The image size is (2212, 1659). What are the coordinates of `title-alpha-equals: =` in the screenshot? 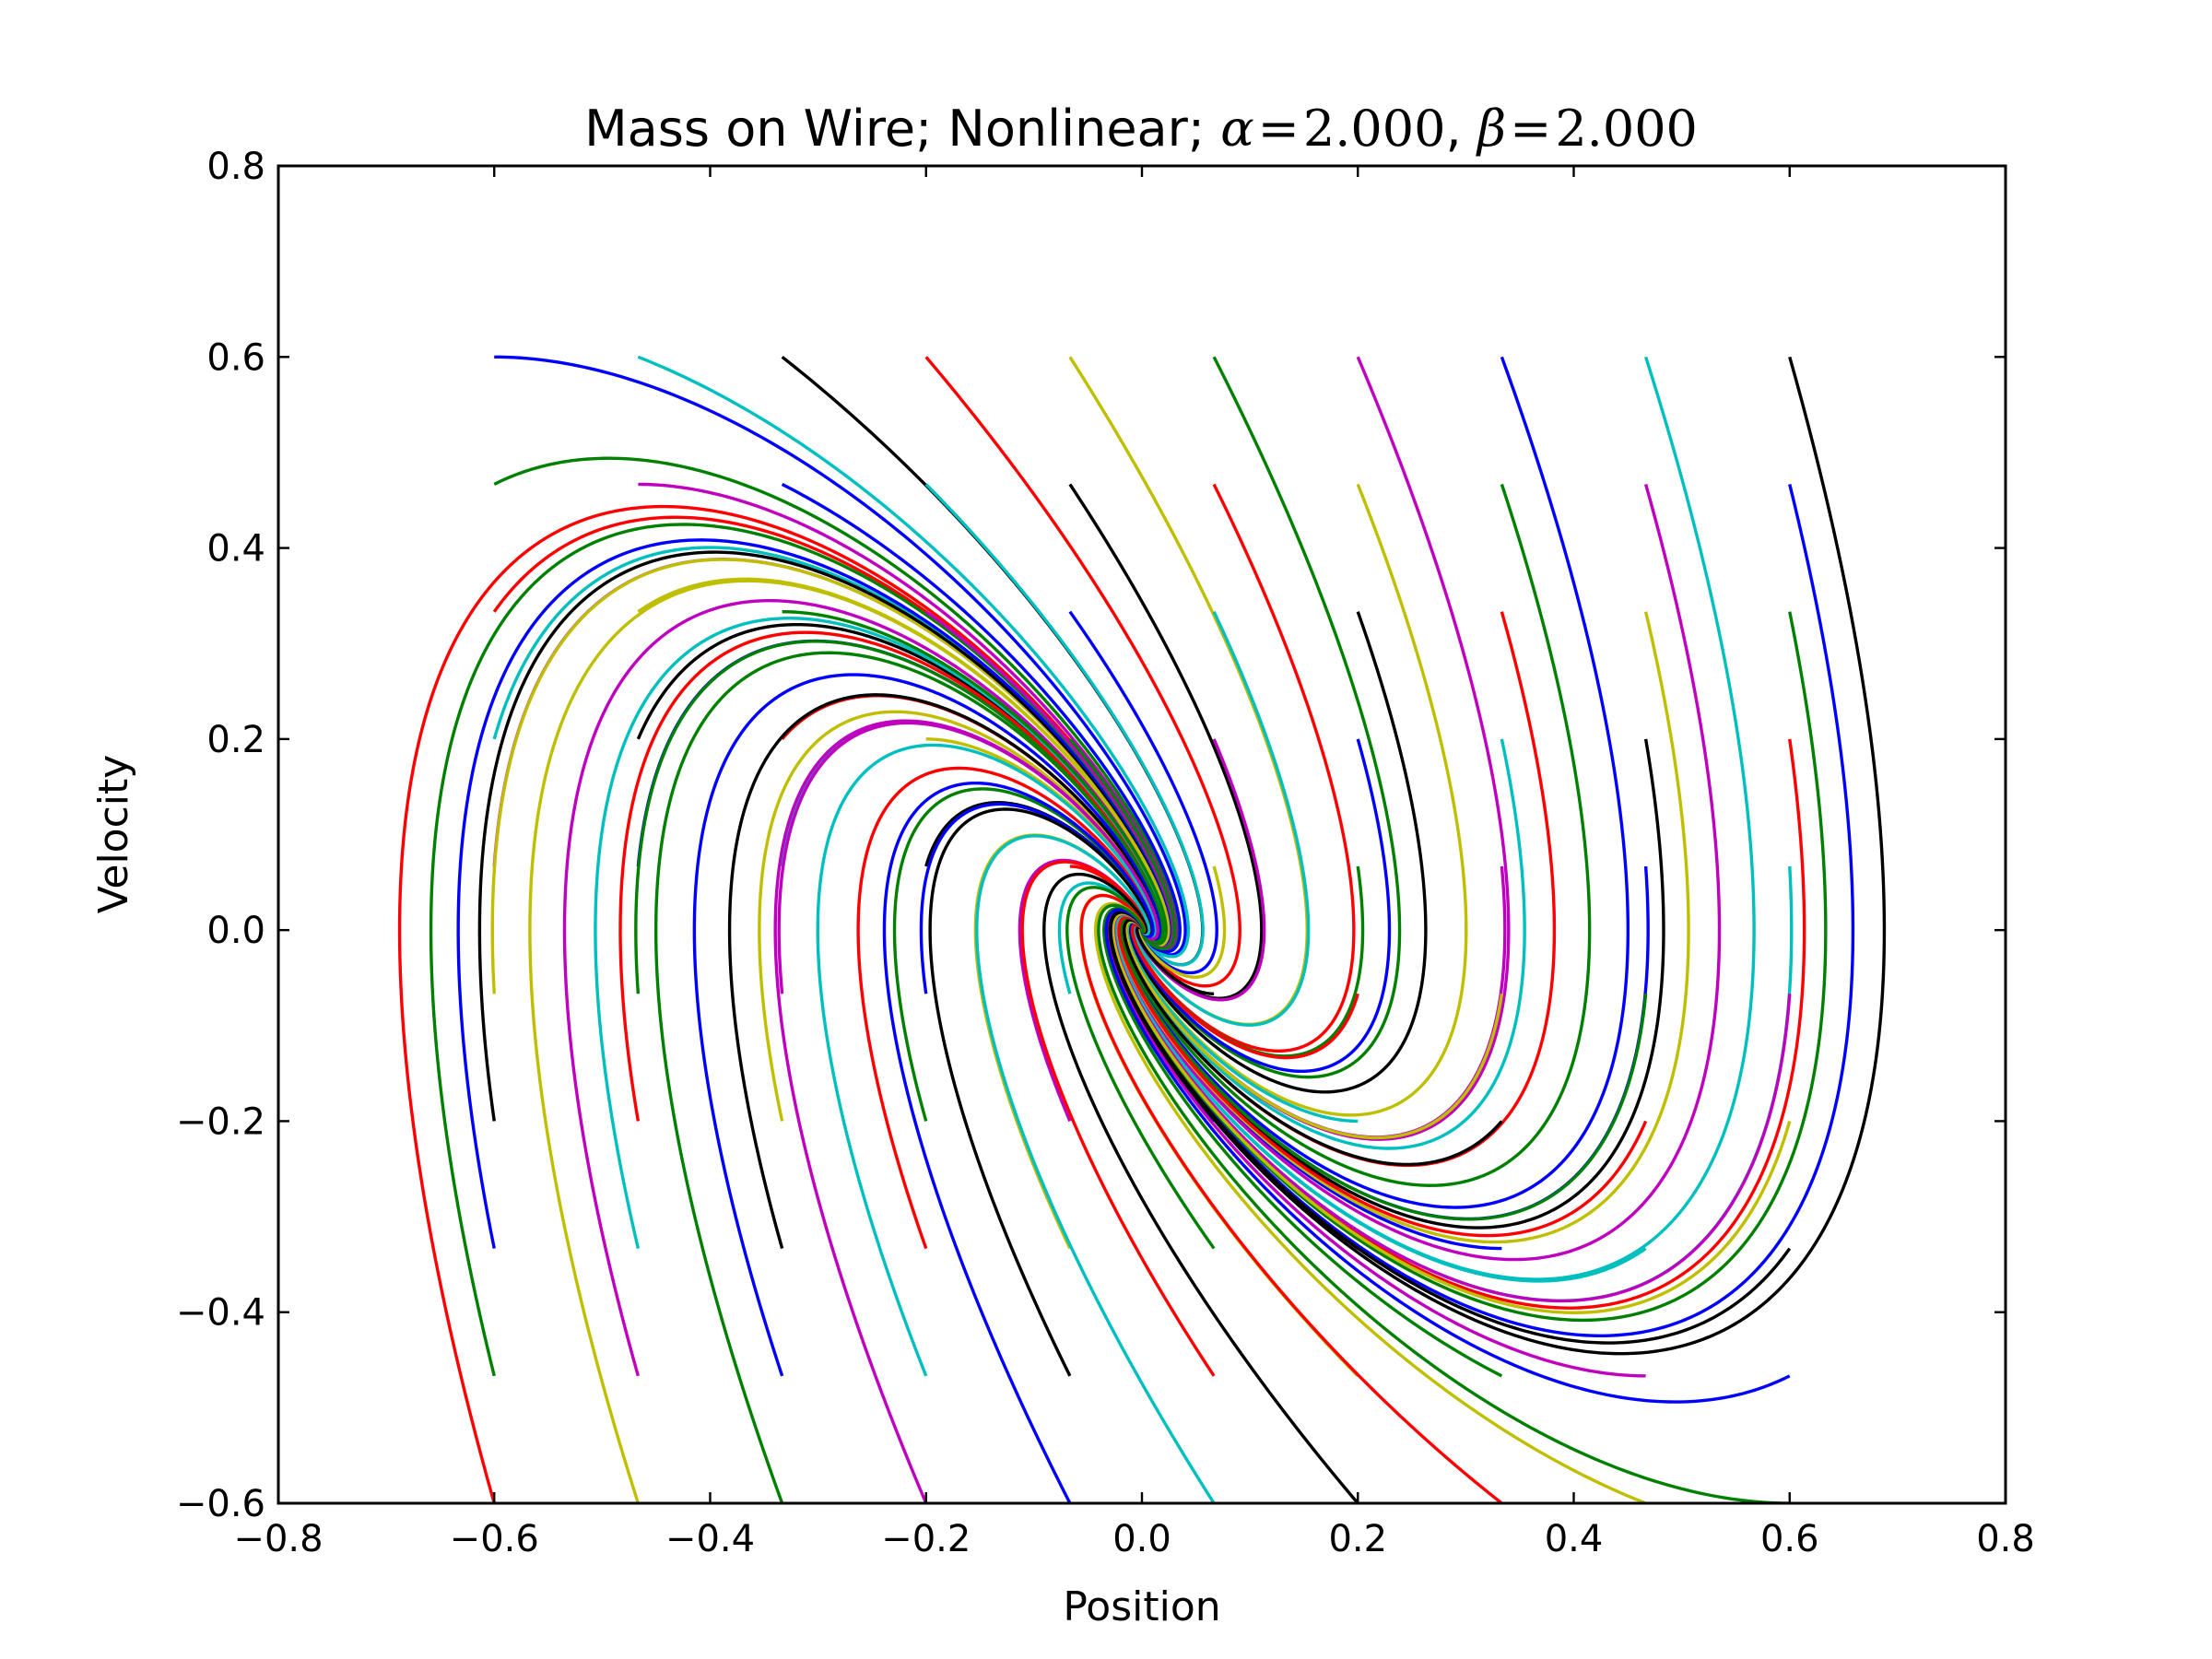 It's located at (1279, 129).